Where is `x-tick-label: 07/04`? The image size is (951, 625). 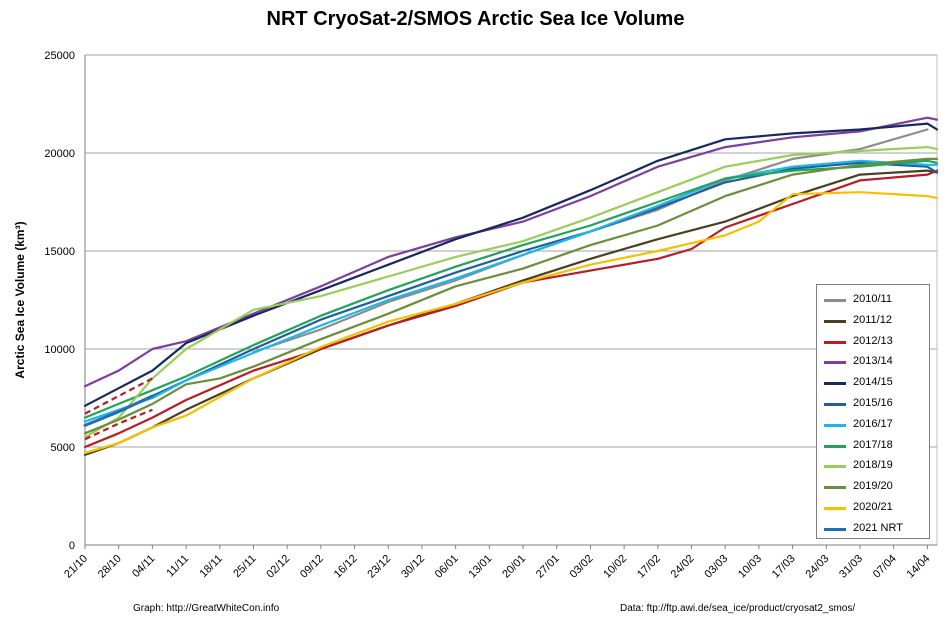 x-tick-label: 07/04 is located at coordinates (885, 567).